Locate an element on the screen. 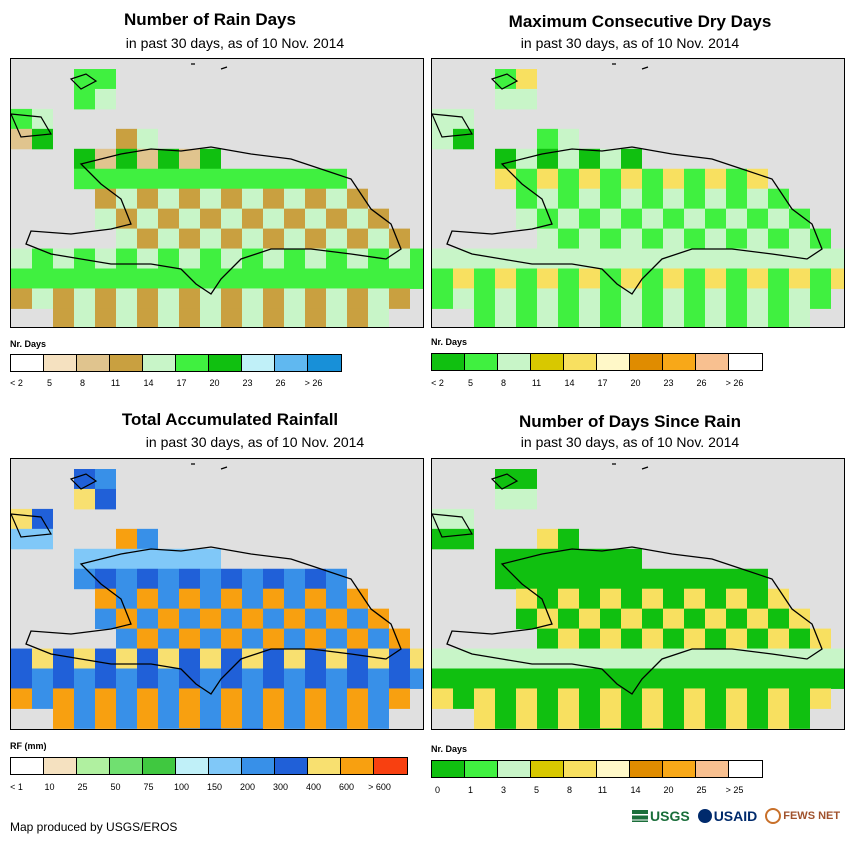 The width and height of the screenshot is (854, 845). legend-label: 200 is located at coordinates (247, 787).